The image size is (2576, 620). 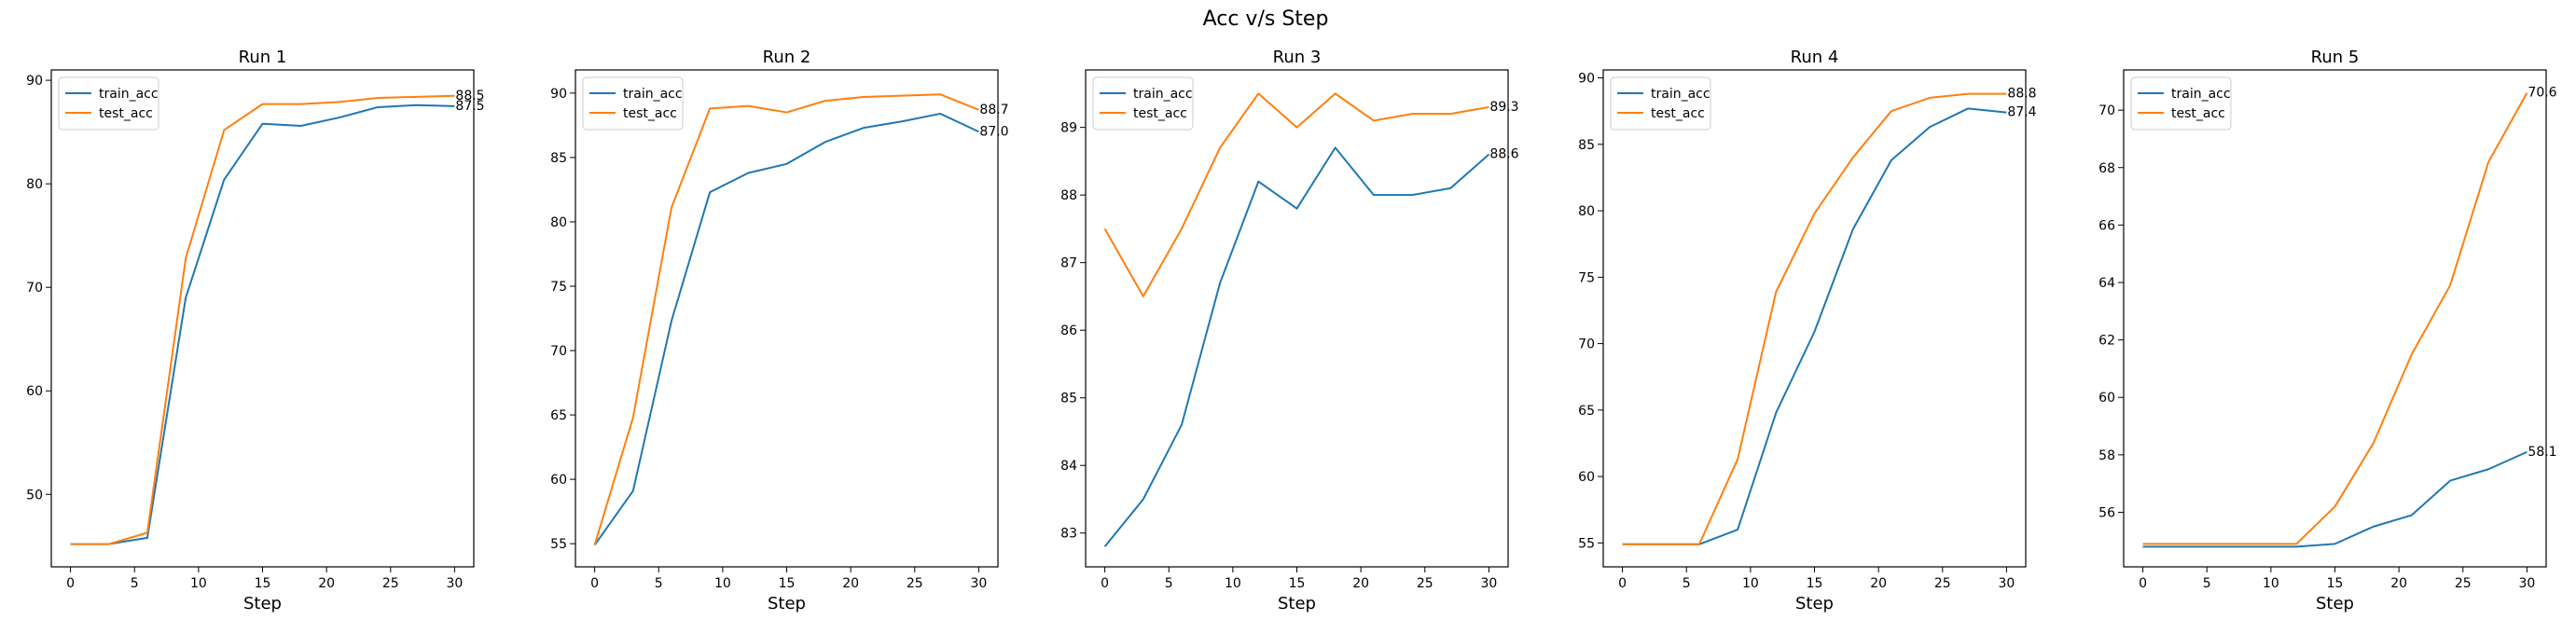 What do you see at coordinates (993, 110) in the screenshot?
I see `end-value-label: 88.7` at bounding box center [993, 110].